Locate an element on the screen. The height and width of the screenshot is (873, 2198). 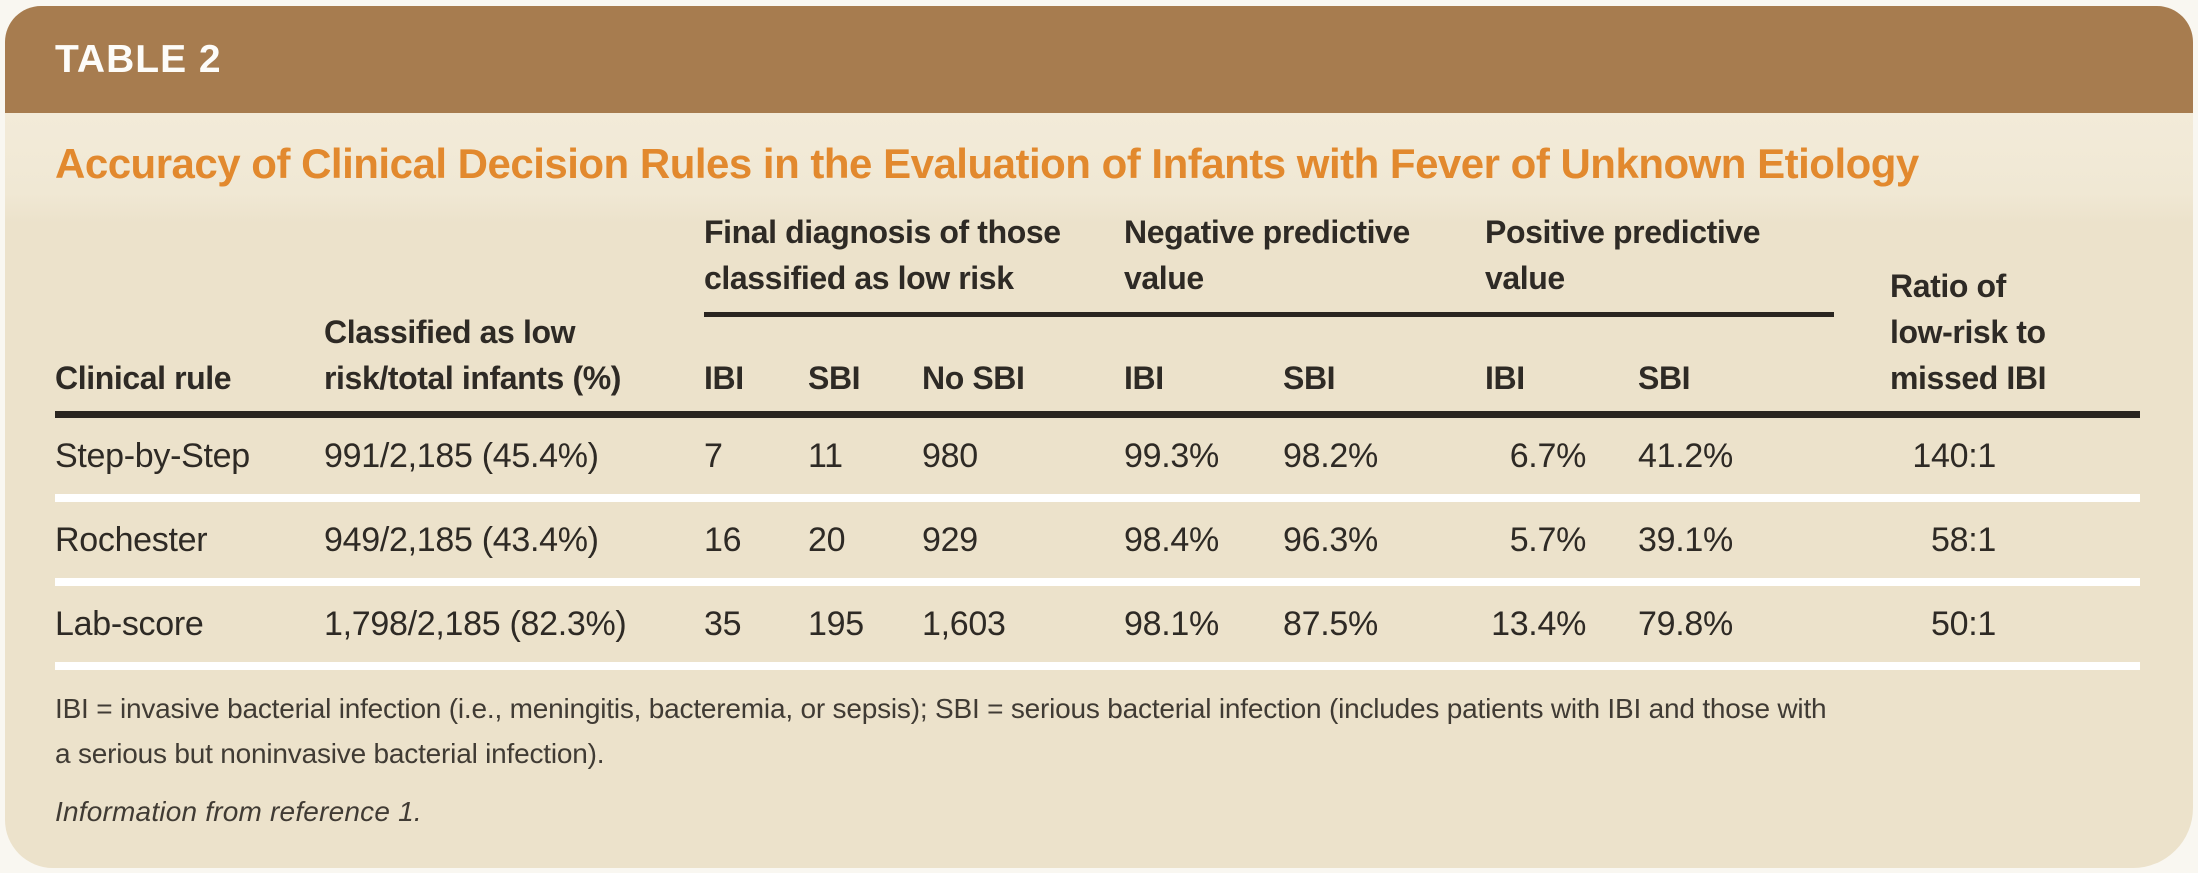
cell-npv-sbi: 96.3% is located at coordinates (1330, 539).